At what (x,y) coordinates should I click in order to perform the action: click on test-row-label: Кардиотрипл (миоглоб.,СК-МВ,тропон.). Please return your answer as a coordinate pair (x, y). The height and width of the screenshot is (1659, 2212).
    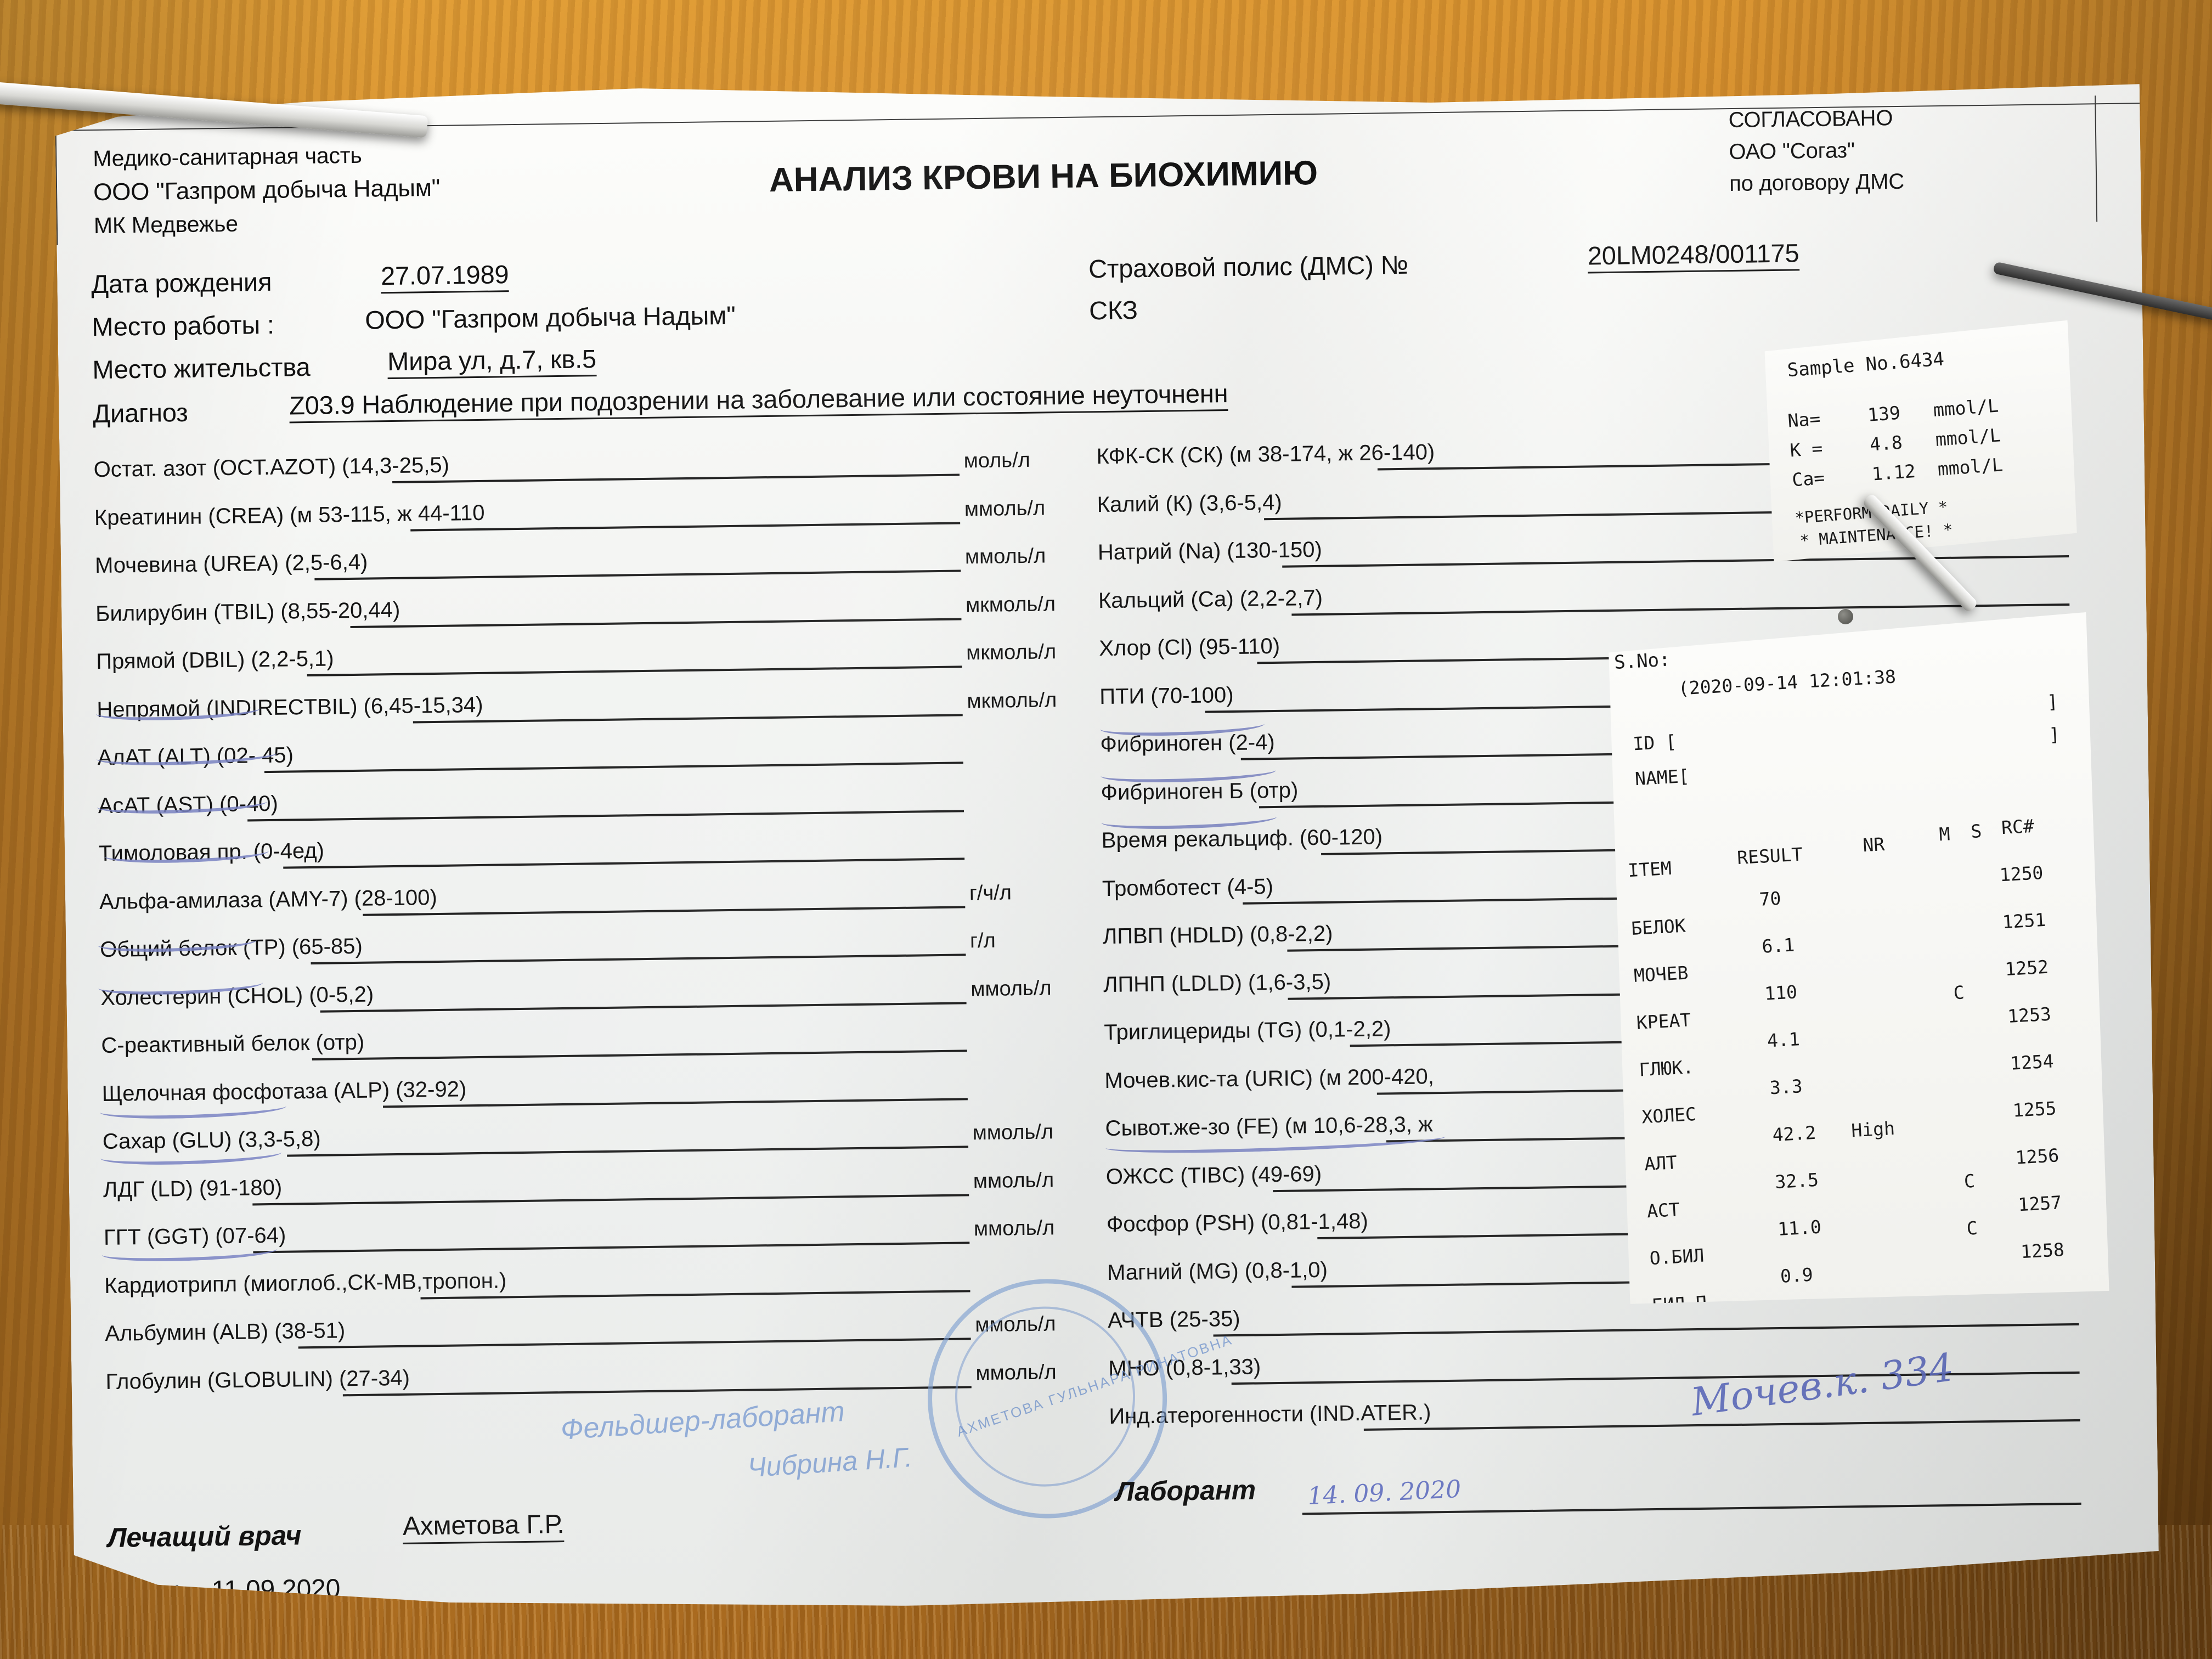
    Looking at the image, I should click on (306, 1283).